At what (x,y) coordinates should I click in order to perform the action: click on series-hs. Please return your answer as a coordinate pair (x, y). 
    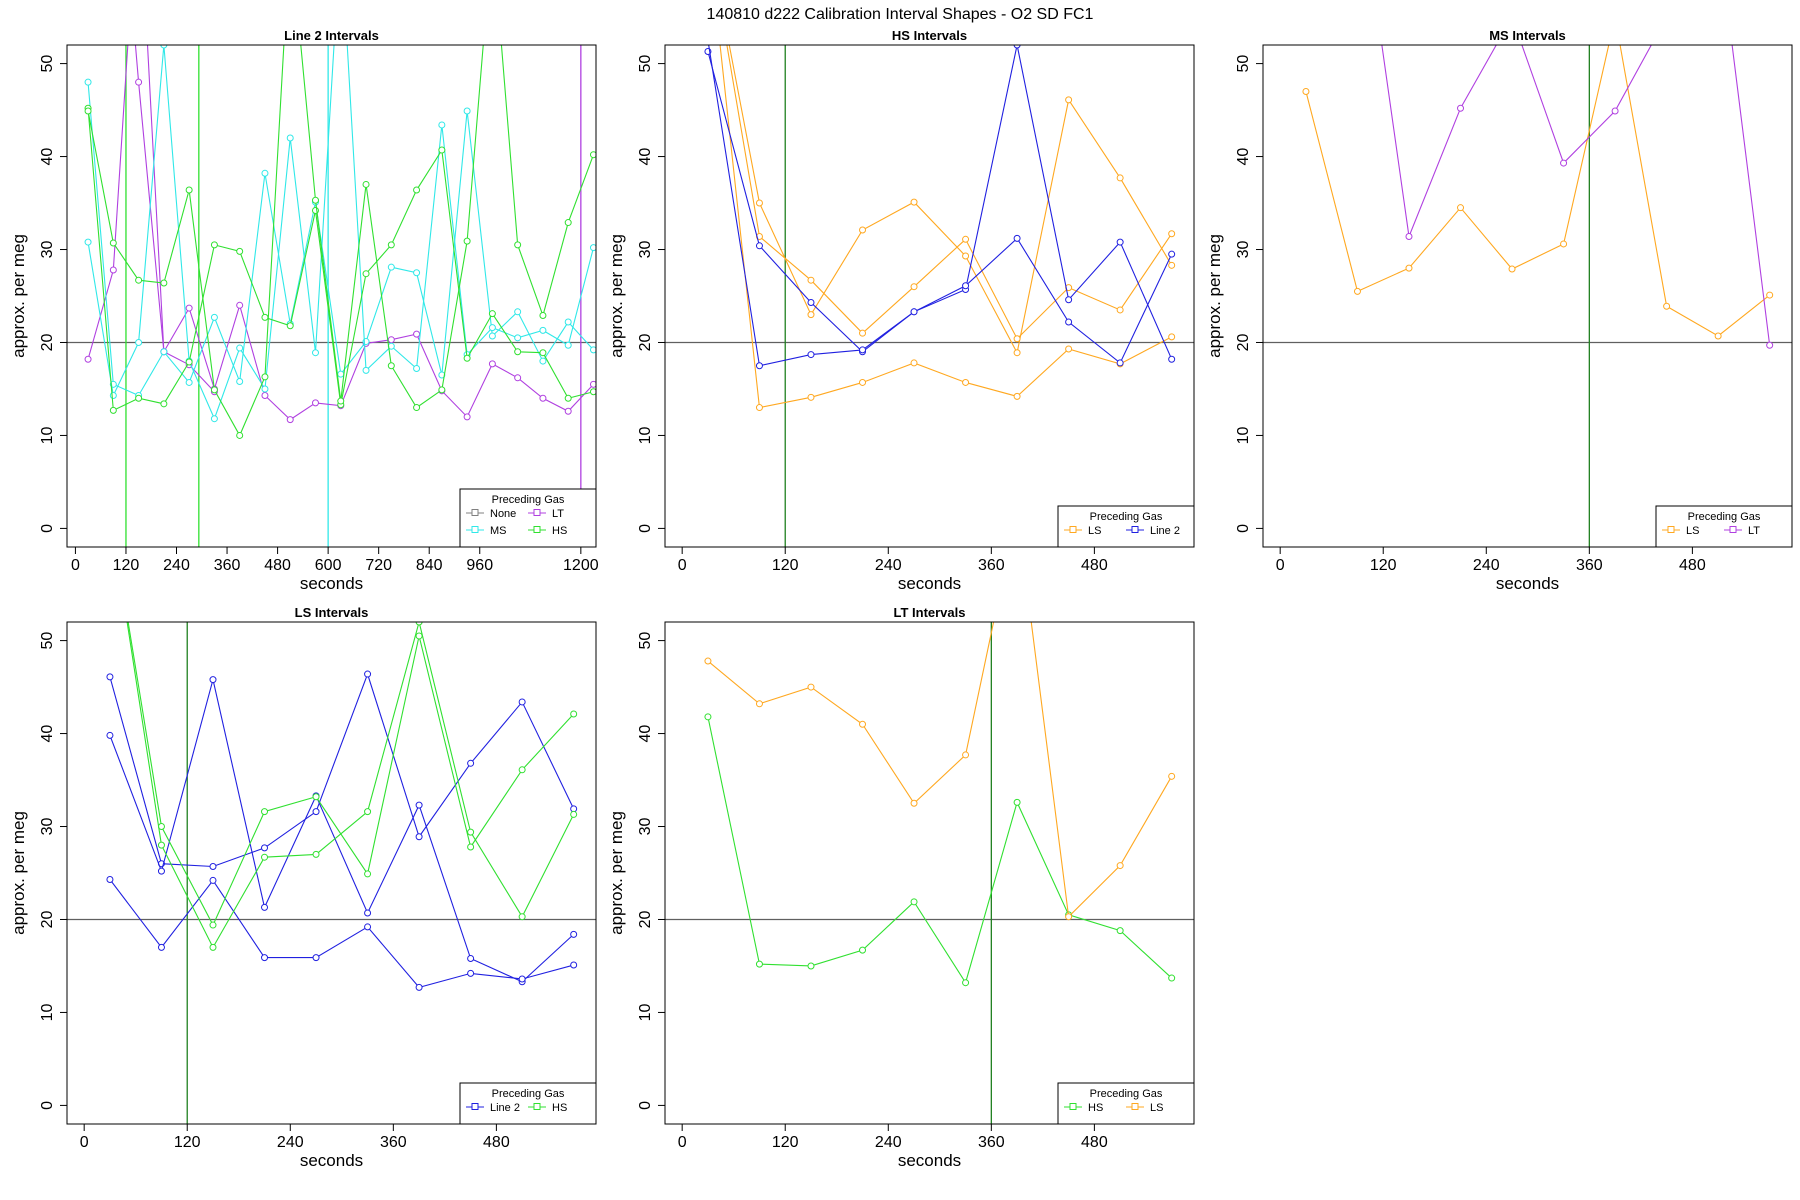
    Looking at the image, I should click on (340, 259).